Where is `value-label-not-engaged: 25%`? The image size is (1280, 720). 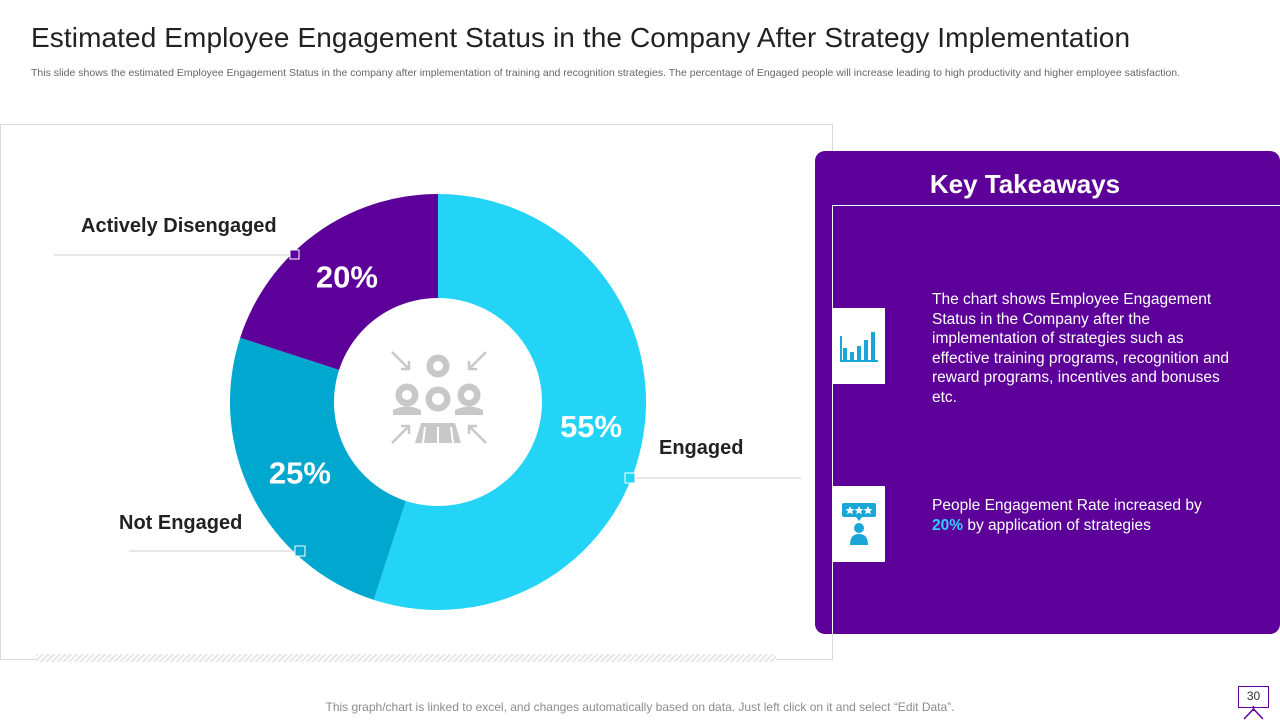
value-label-not-engaged: 25% is located at coordinates (300, 472).